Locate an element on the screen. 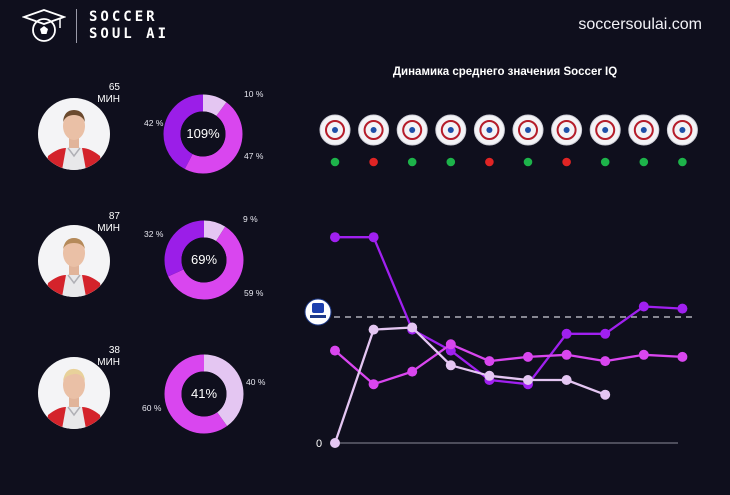 Image resolution: width=730 pixels, height=495 pixels. player-avatar-icon is located at coordinates (74, 267).